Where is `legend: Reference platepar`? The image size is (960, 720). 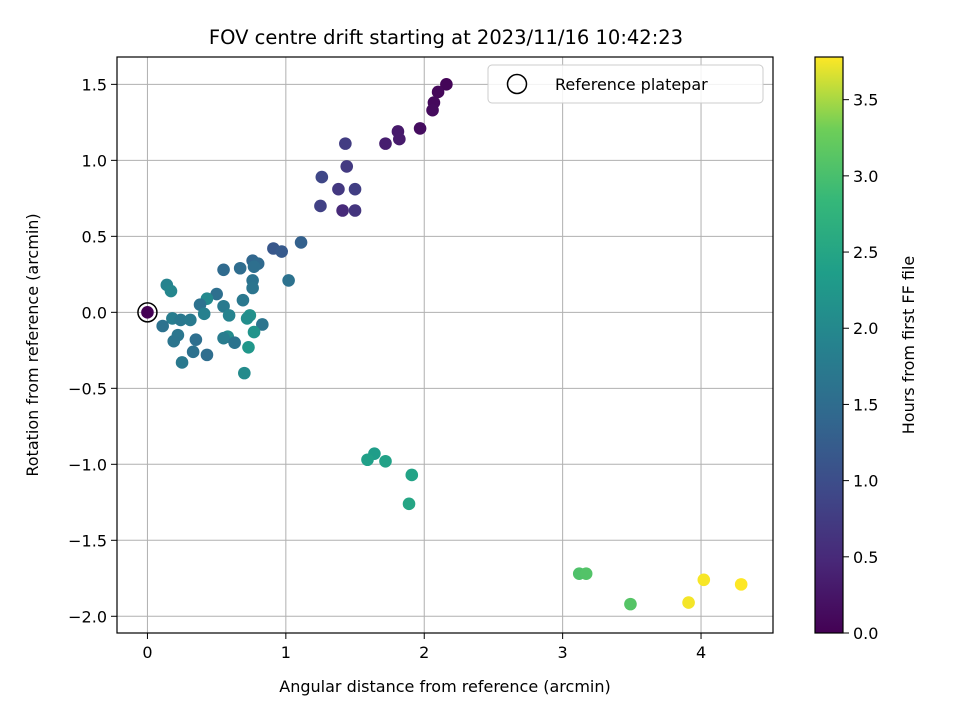
legend: Reference platepar is located at coordinates (625, 84).